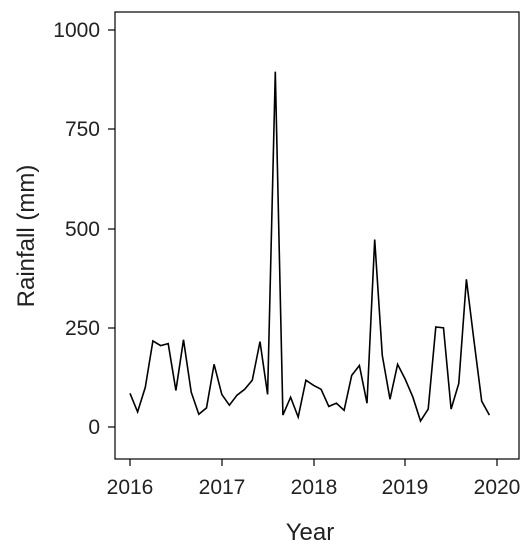  I want to click on y-axis: 0 250 500 750 1000, so click(84, 229).